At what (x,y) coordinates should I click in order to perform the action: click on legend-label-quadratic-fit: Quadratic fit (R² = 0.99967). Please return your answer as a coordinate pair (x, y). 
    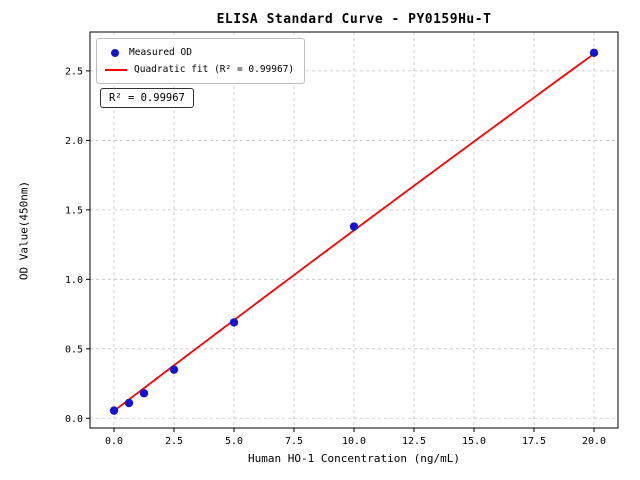
    Looking at the image, I should click on (214, 69).